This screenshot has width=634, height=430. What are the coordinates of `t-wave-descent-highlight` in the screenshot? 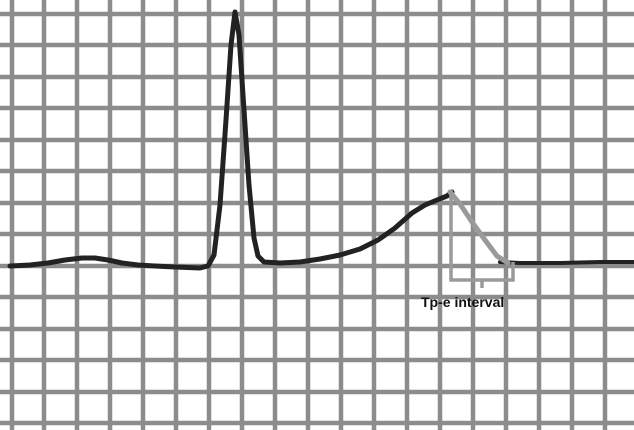 It's located at (479, 227).